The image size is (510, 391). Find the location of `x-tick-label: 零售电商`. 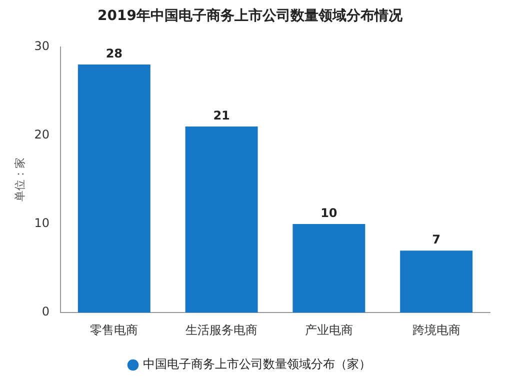

x-tick-label: 零售电商 is located at coordinates (114, 329).